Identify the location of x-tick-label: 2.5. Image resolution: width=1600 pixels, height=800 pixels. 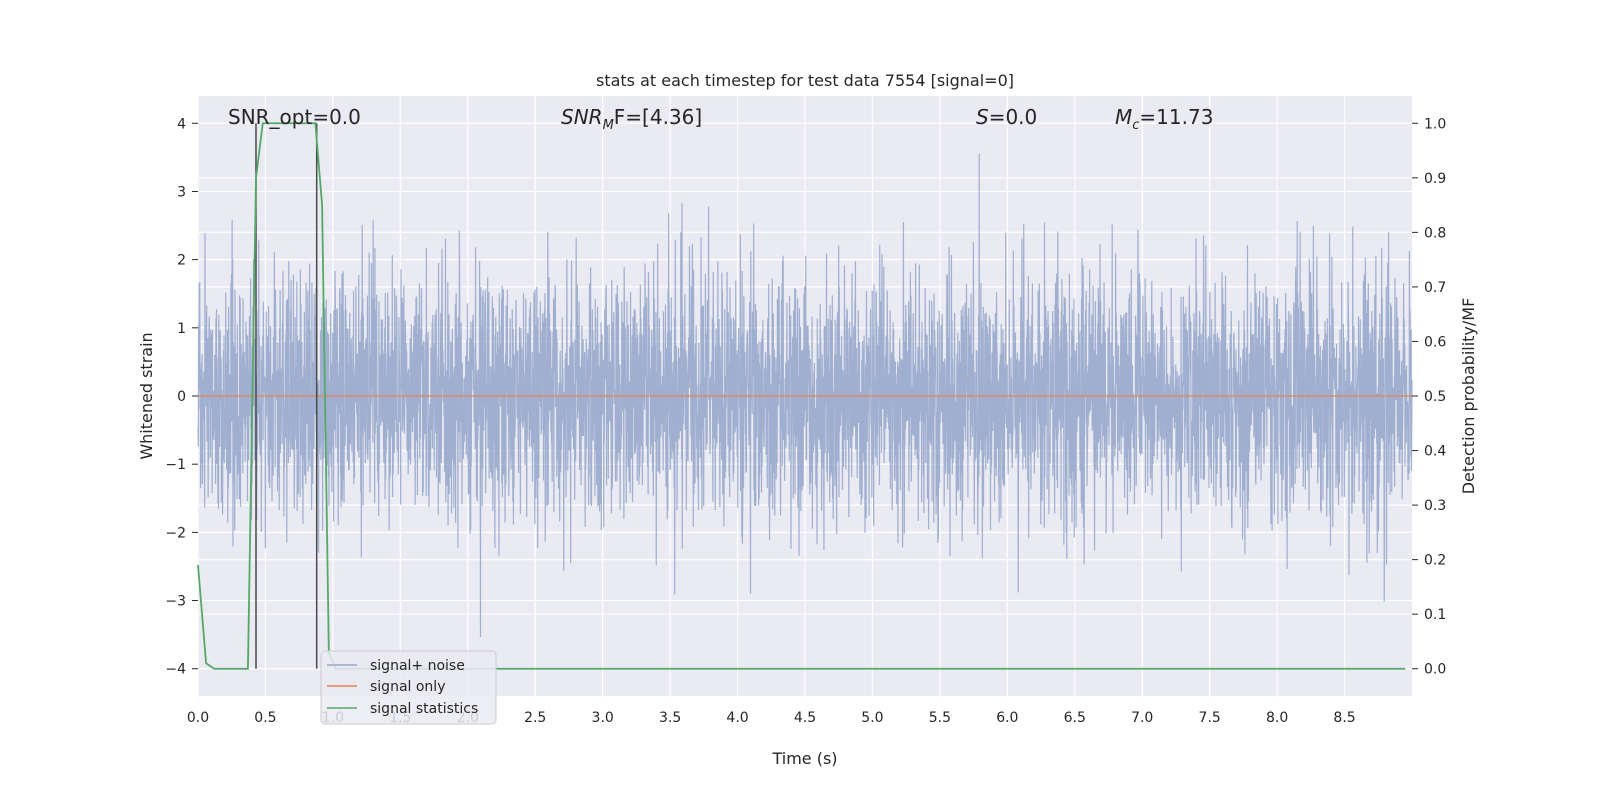
(535, 718).